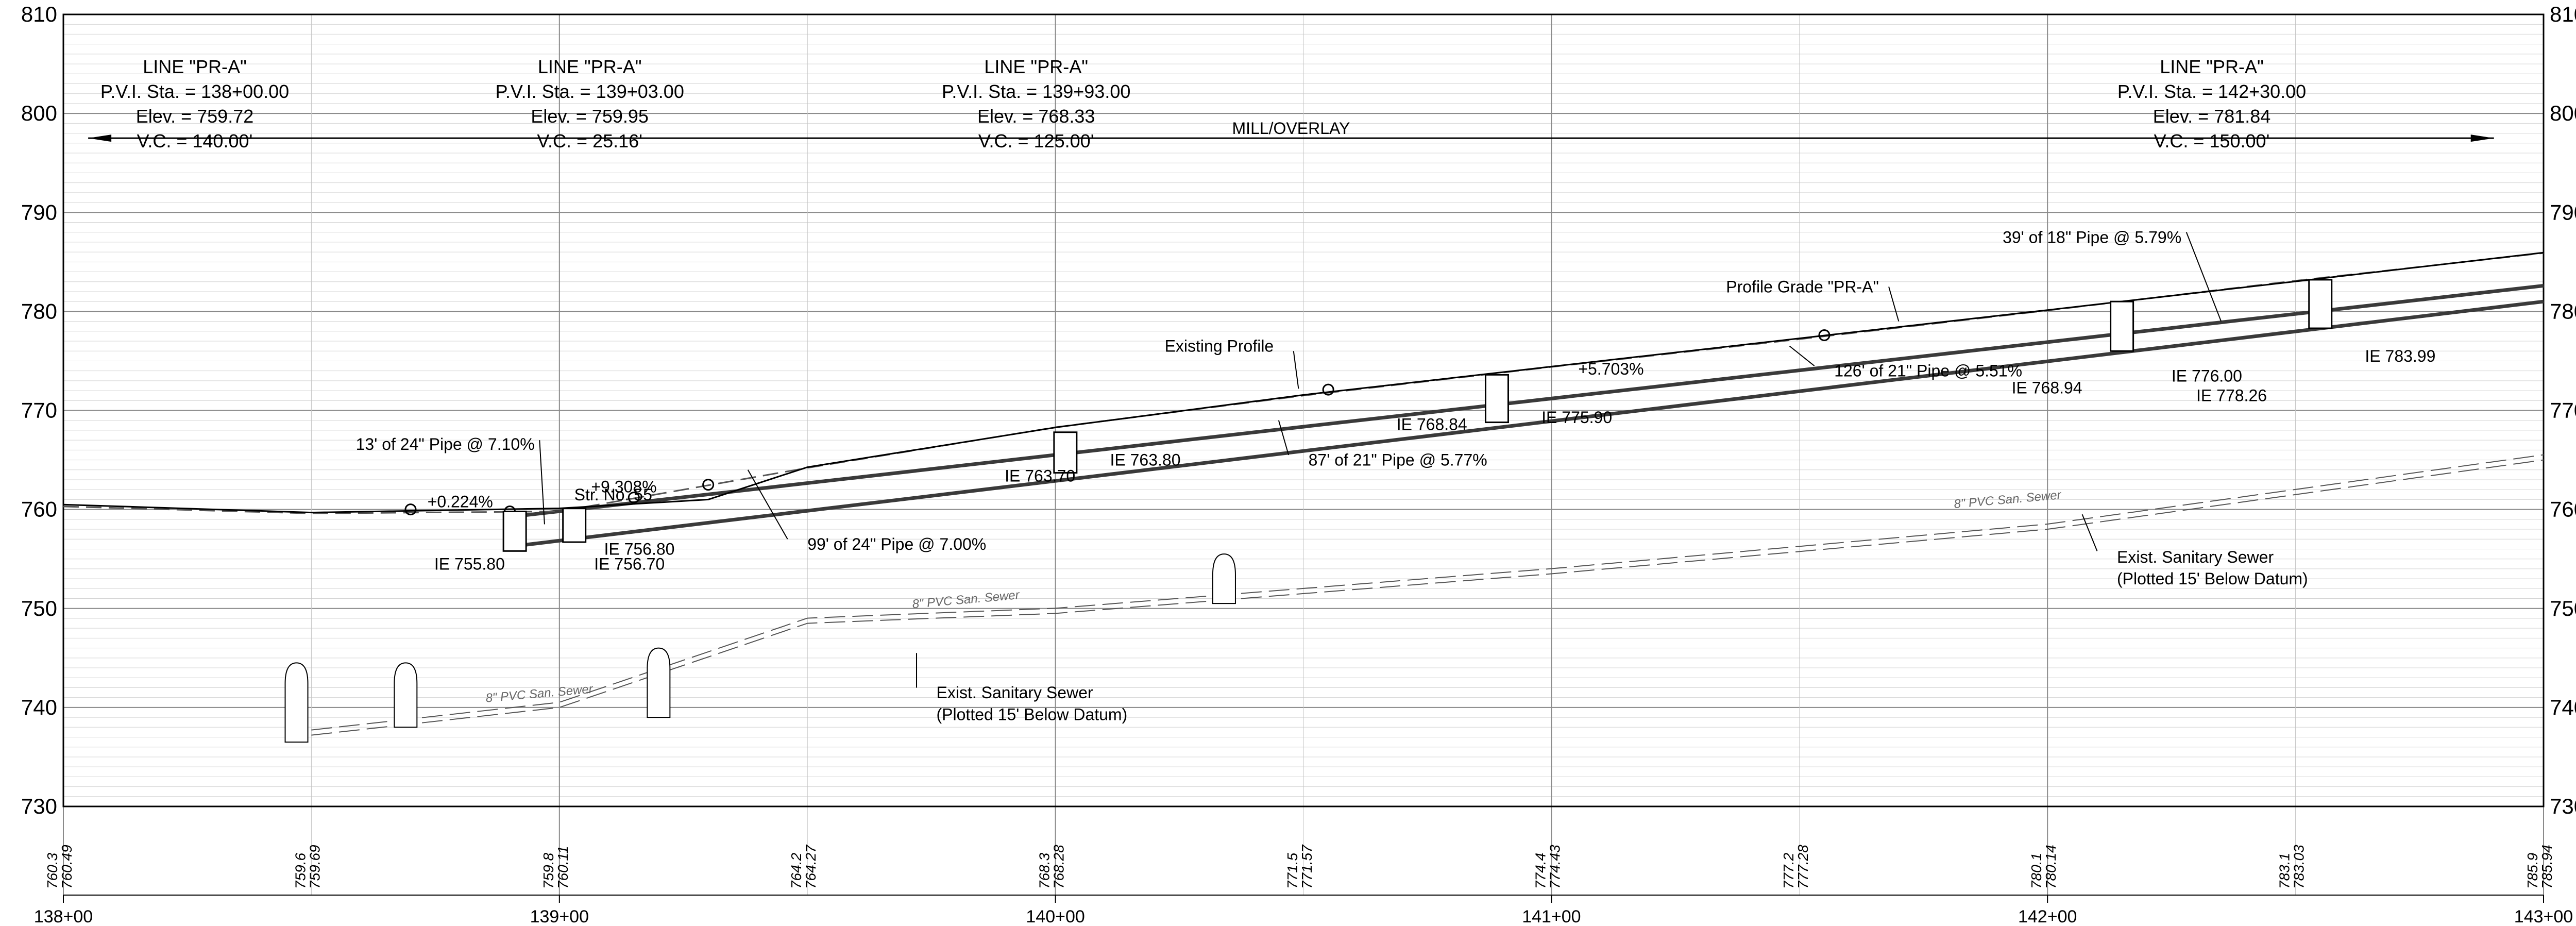  What do you see at coordinates (39, 14) in the screenshot?
I see `elevation-label-left: 810` at bounding box center [39, 14].